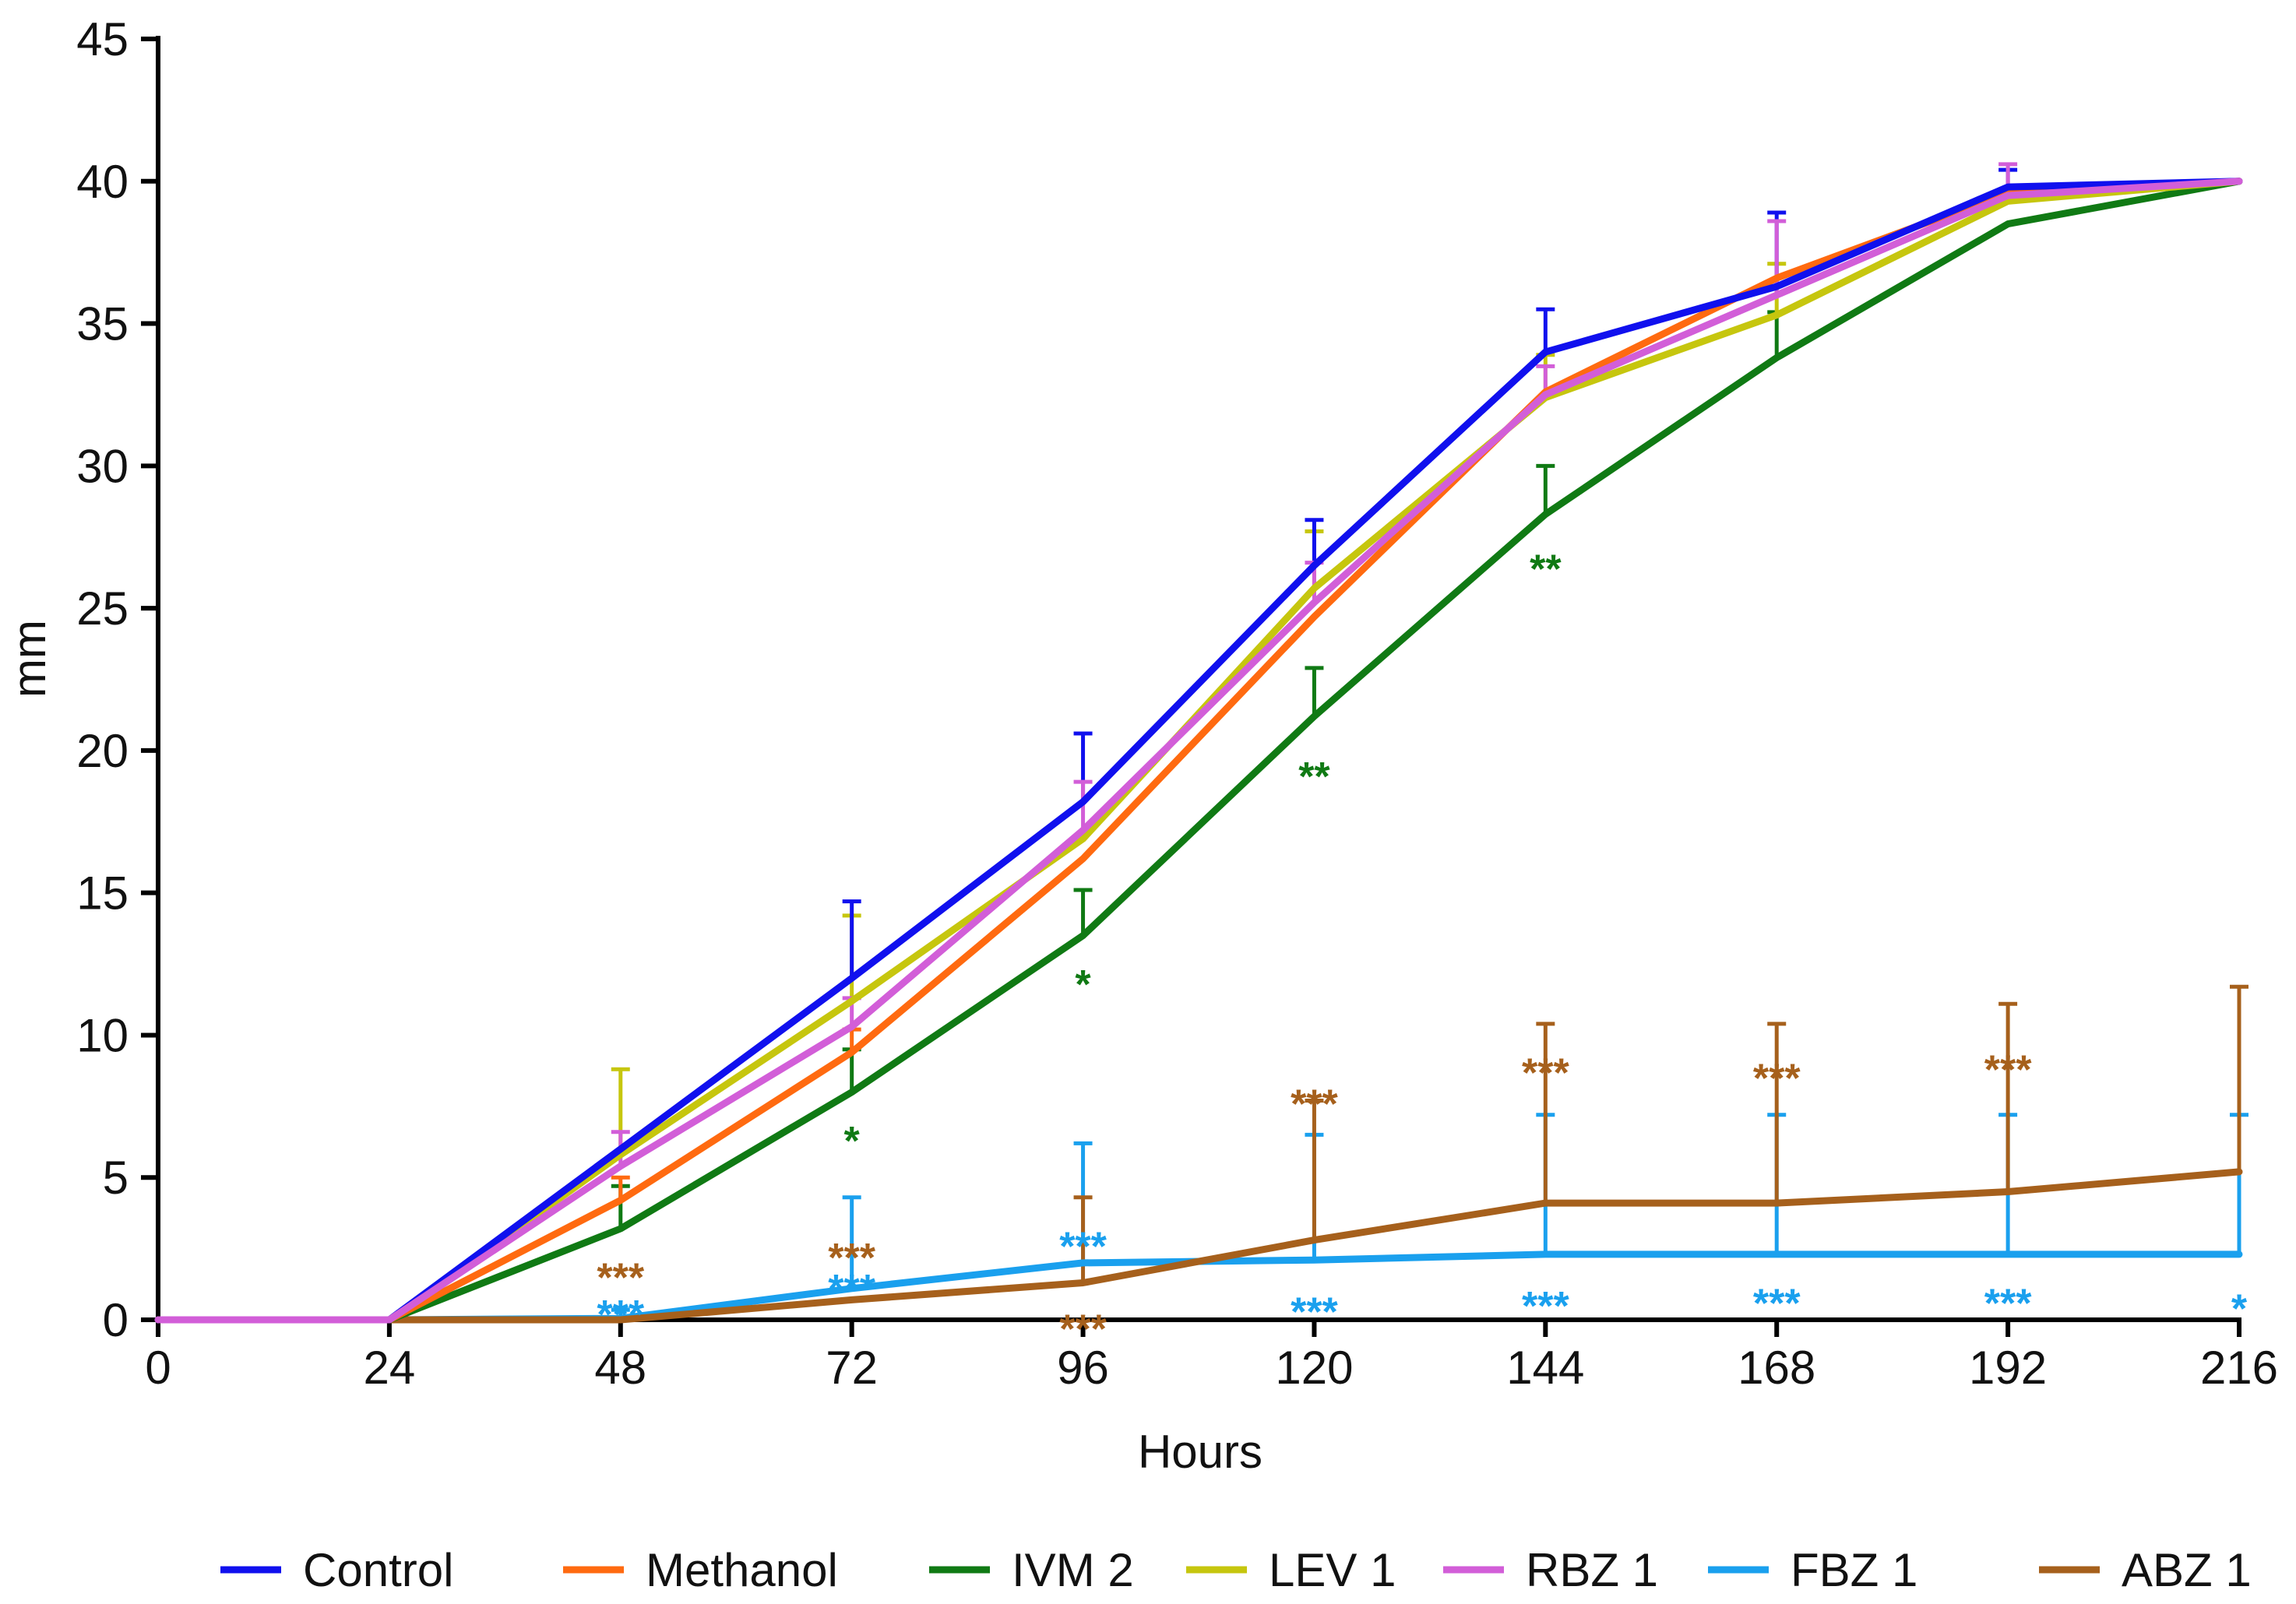 This screenshot has width=2296, height=1604. What do you see at coordinates (1332, 1570) in the screenshot?
I see `legend-label: LEV 1` at bounding box center [1332, 1570].